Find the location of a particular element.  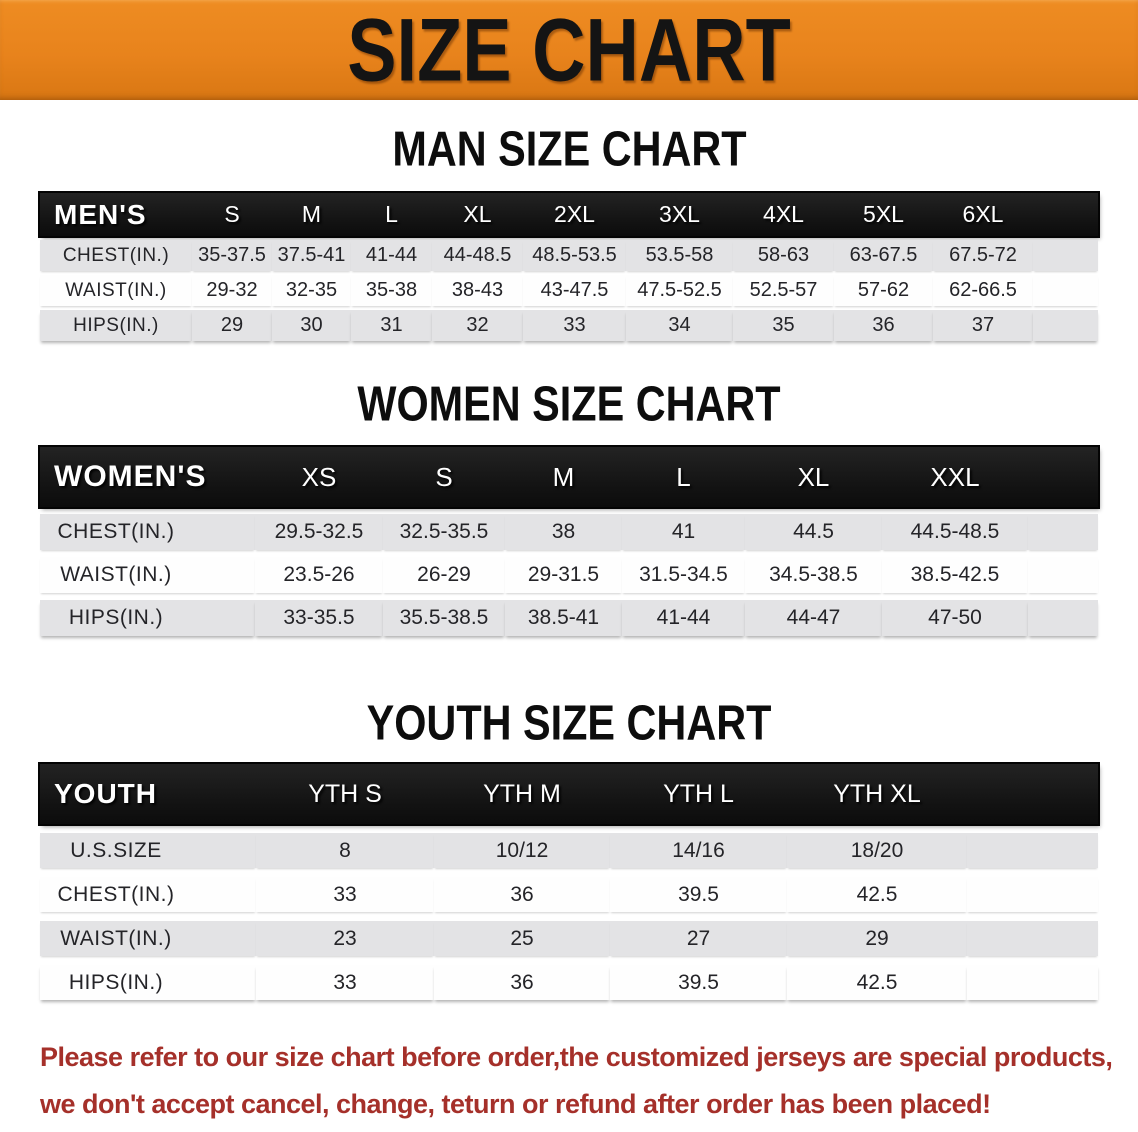

size-cell: 23.5-26 is located at coordinates (319, 575).